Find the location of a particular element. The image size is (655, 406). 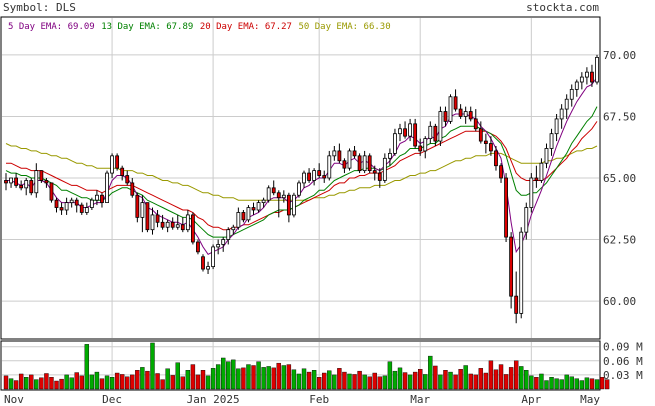

symbol-label: Symbol: DLS is located at coordinates (39, 7).